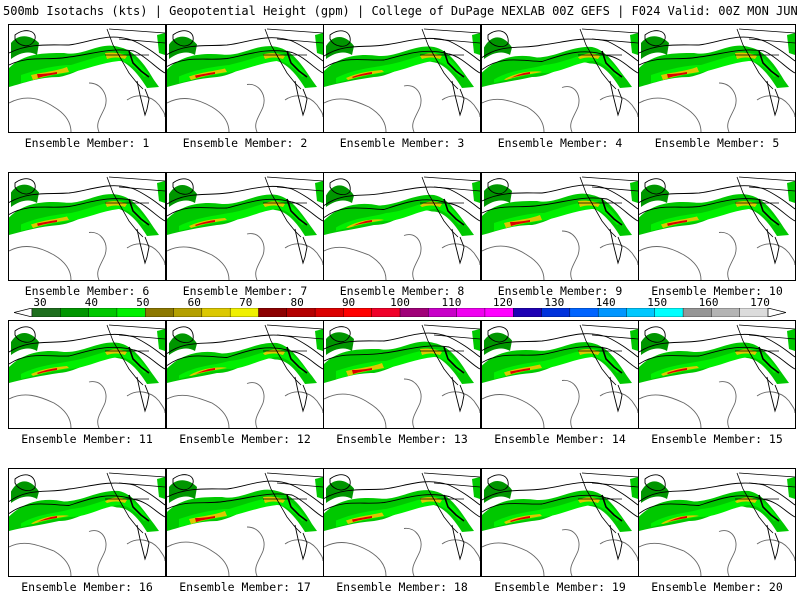 Image resolution: width=800 pixels, height=600 pixels. Describe the element at coordinates (502, 302) in the screenshot. I see `colorbar-tick-label: 120` at that location.